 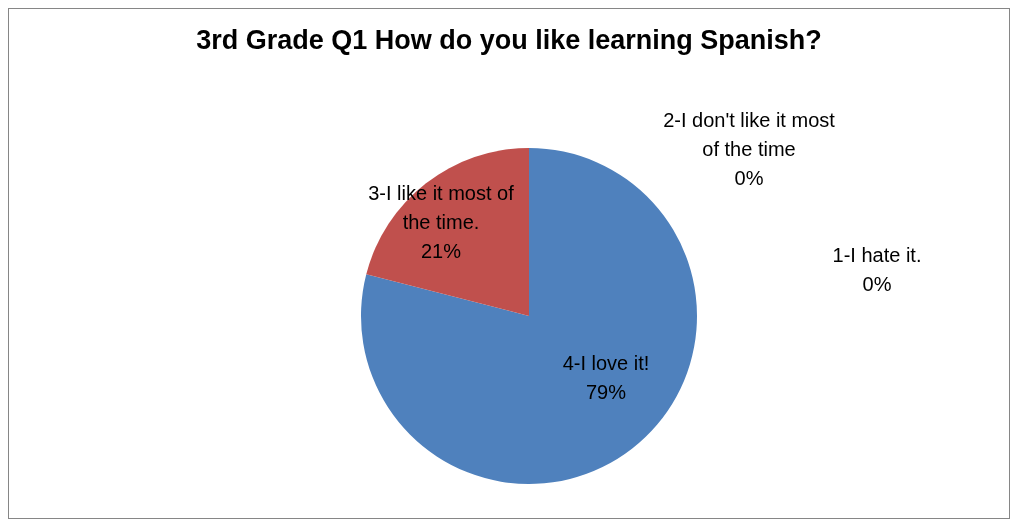 I want to click on category-label: 1-I hate it., so click(x=877, y=255).